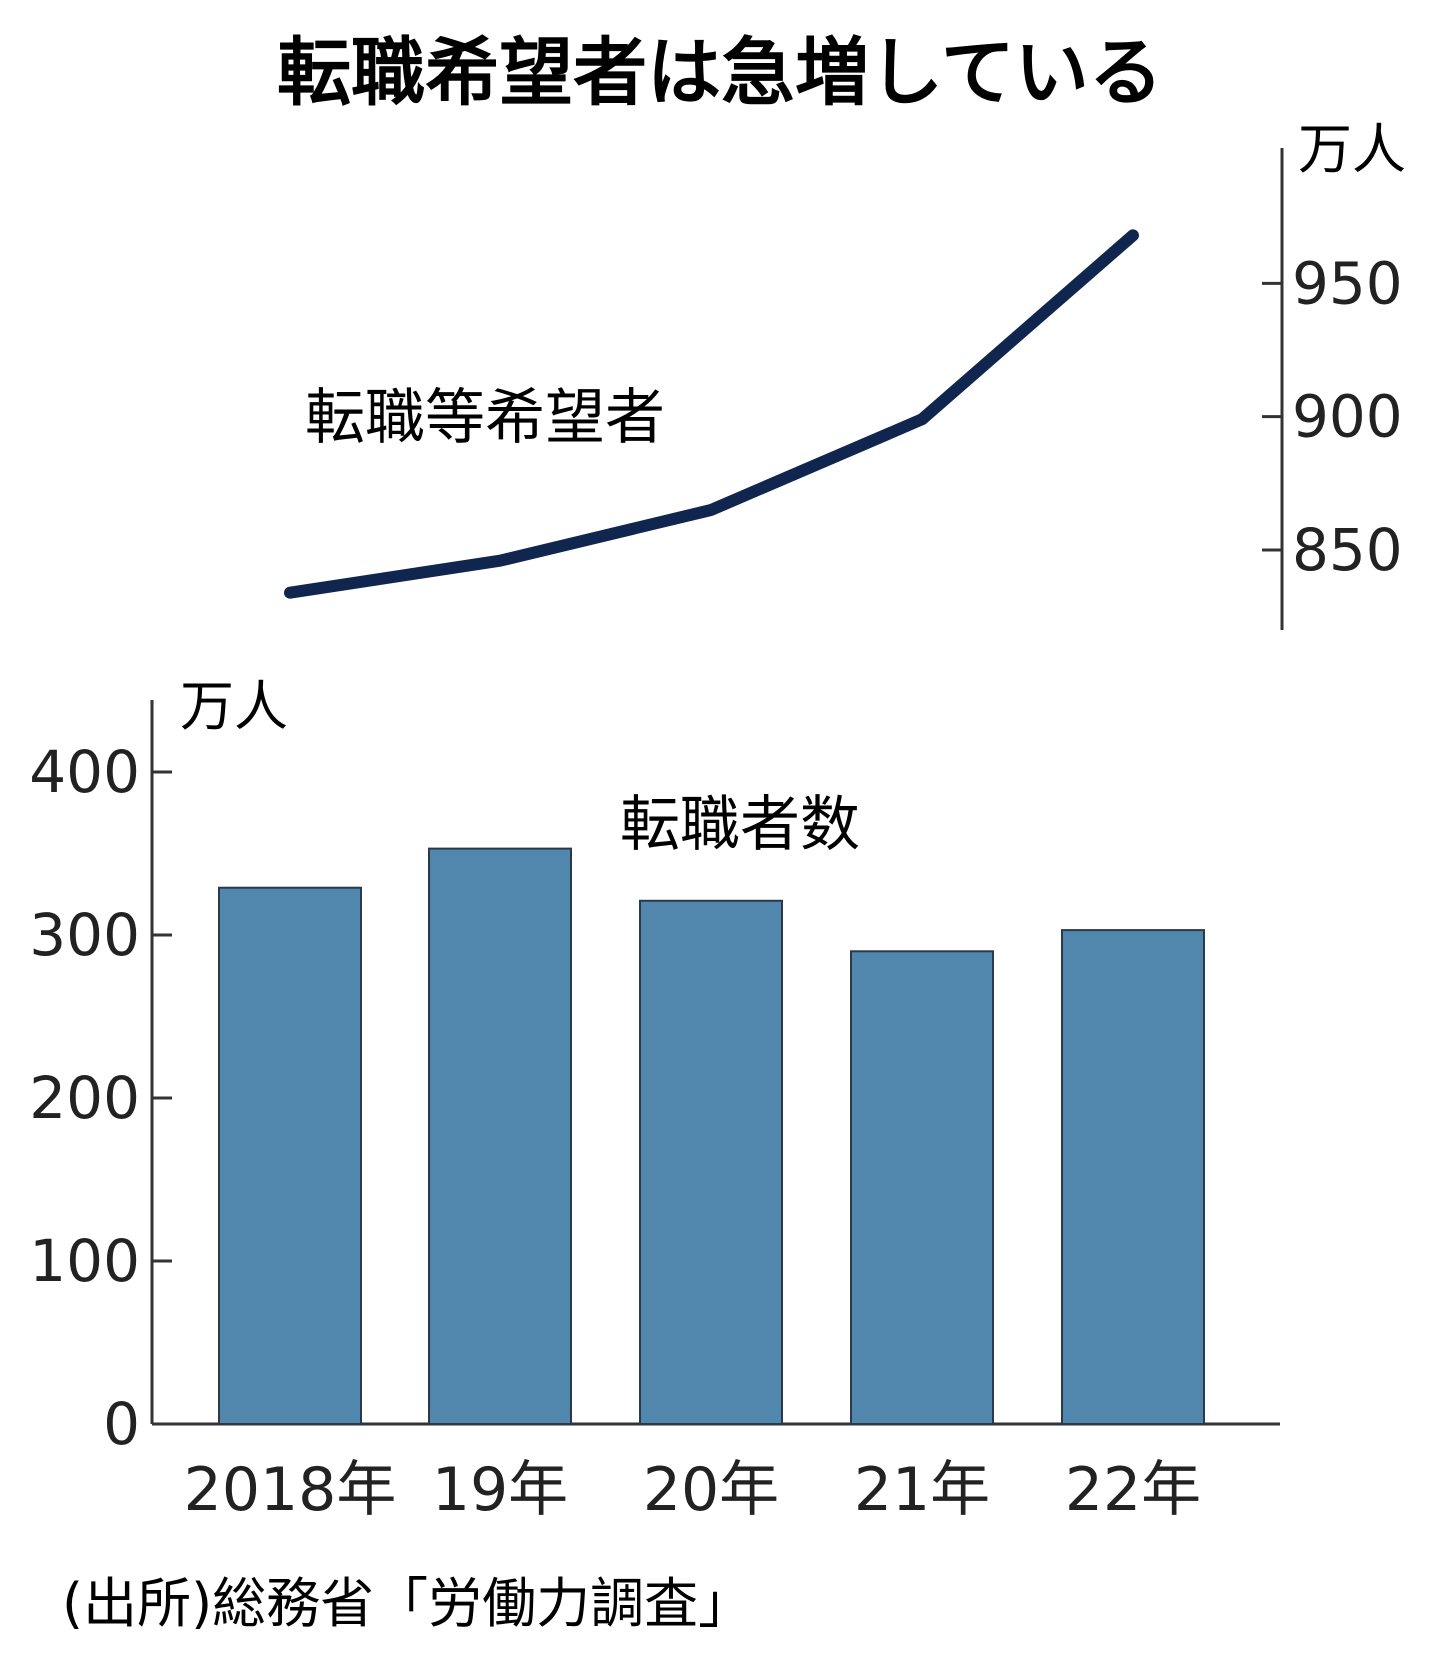 The image size is (1440, 1671). Describe the element at coordinates (1352, 149) in the screenshot. I see `line-y-unit: 万人` at that location.